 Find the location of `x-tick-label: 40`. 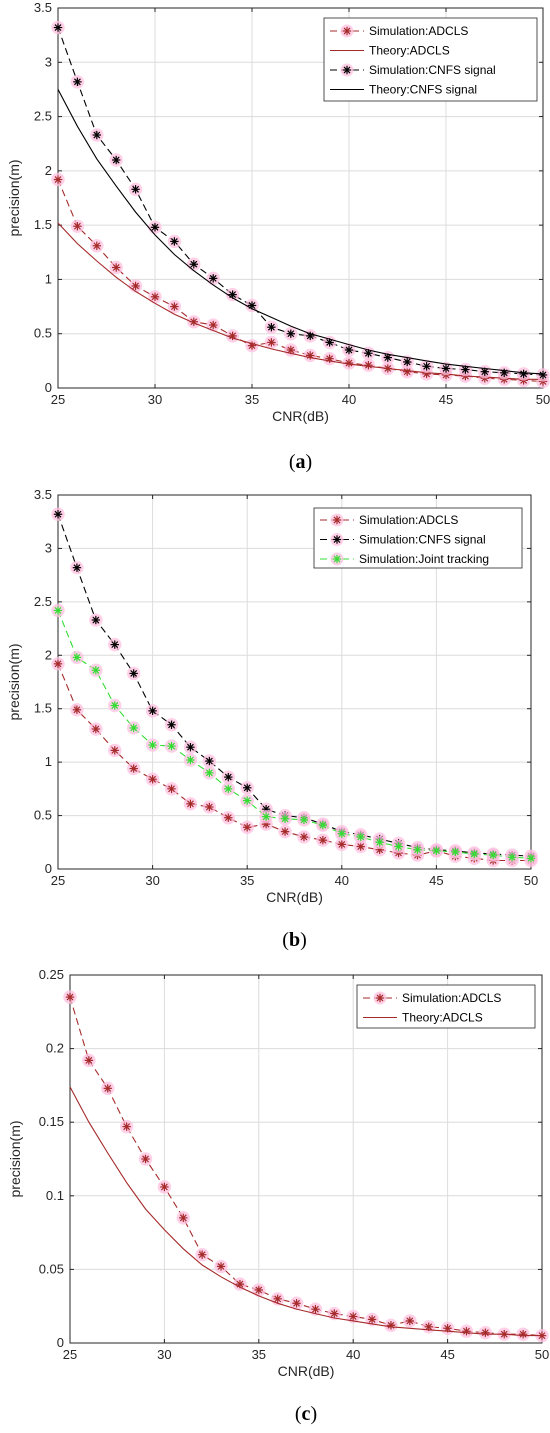

x-tick-label: 40 is located at coordinates (342, 880).